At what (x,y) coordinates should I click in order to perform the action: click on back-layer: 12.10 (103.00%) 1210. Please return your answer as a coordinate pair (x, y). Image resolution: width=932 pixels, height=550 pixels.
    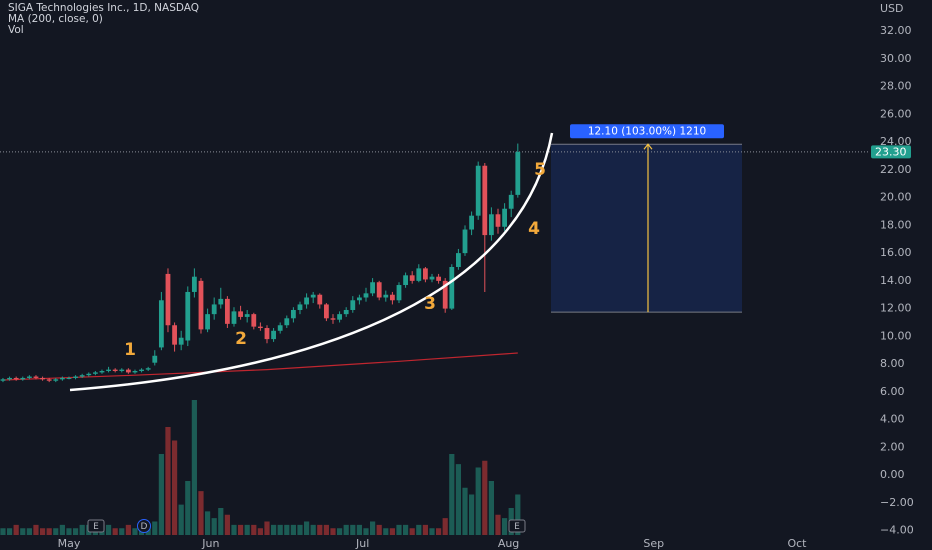
    Looking at the image, I should click on (646, 218).